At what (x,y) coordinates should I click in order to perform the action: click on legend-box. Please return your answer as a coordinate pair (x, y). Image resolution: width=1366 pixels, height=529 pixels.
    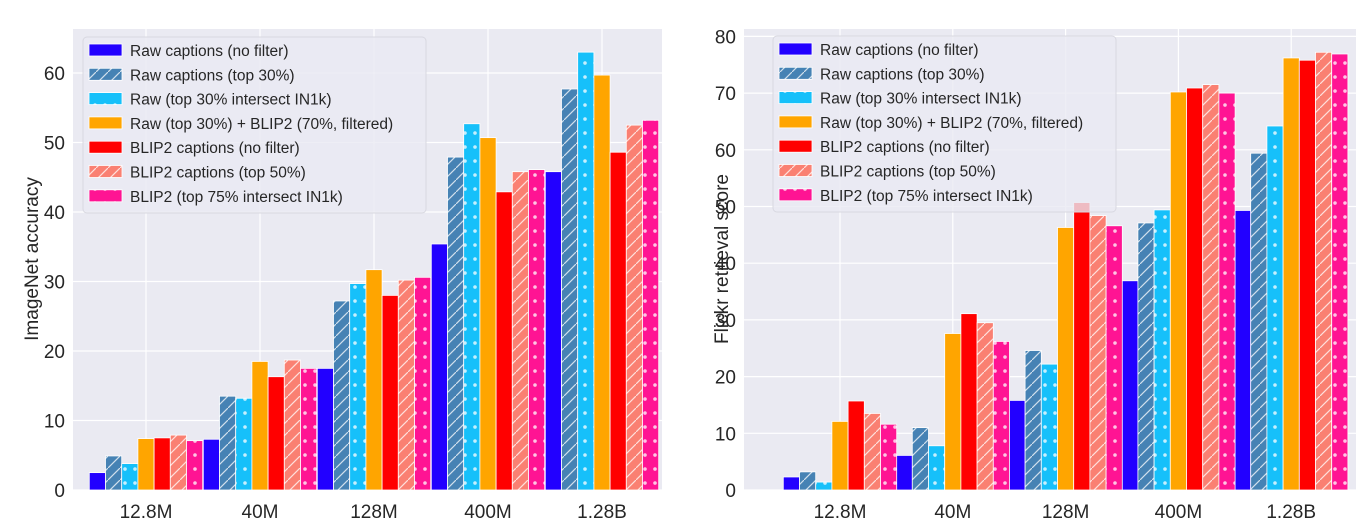
    Looking at the image, I should click on (944, 124).